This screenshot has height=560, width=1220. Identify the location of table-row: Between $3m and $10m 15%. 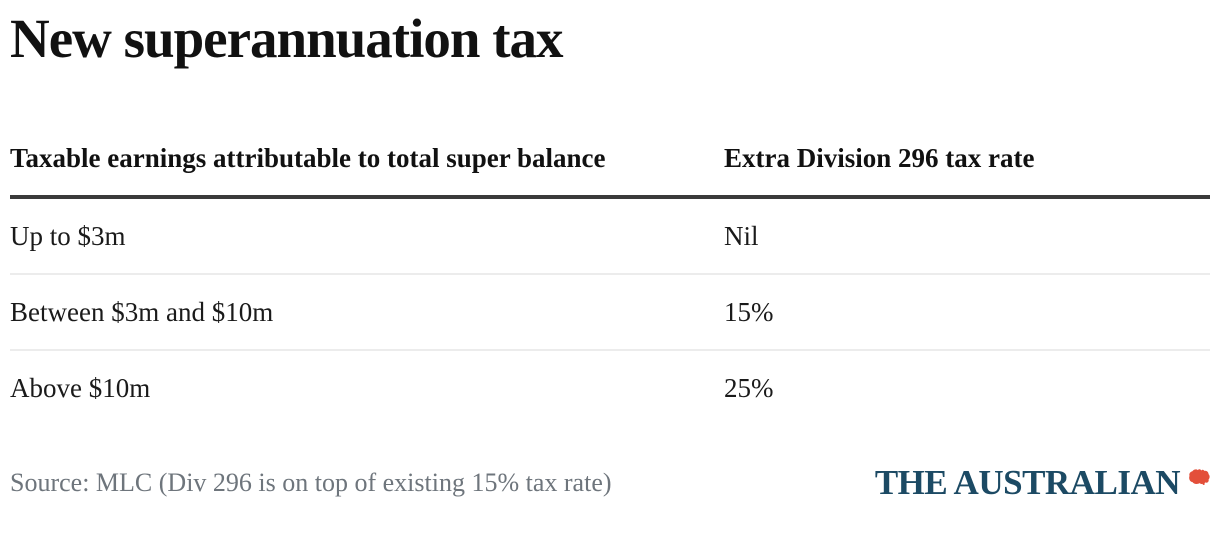
(610, 313).